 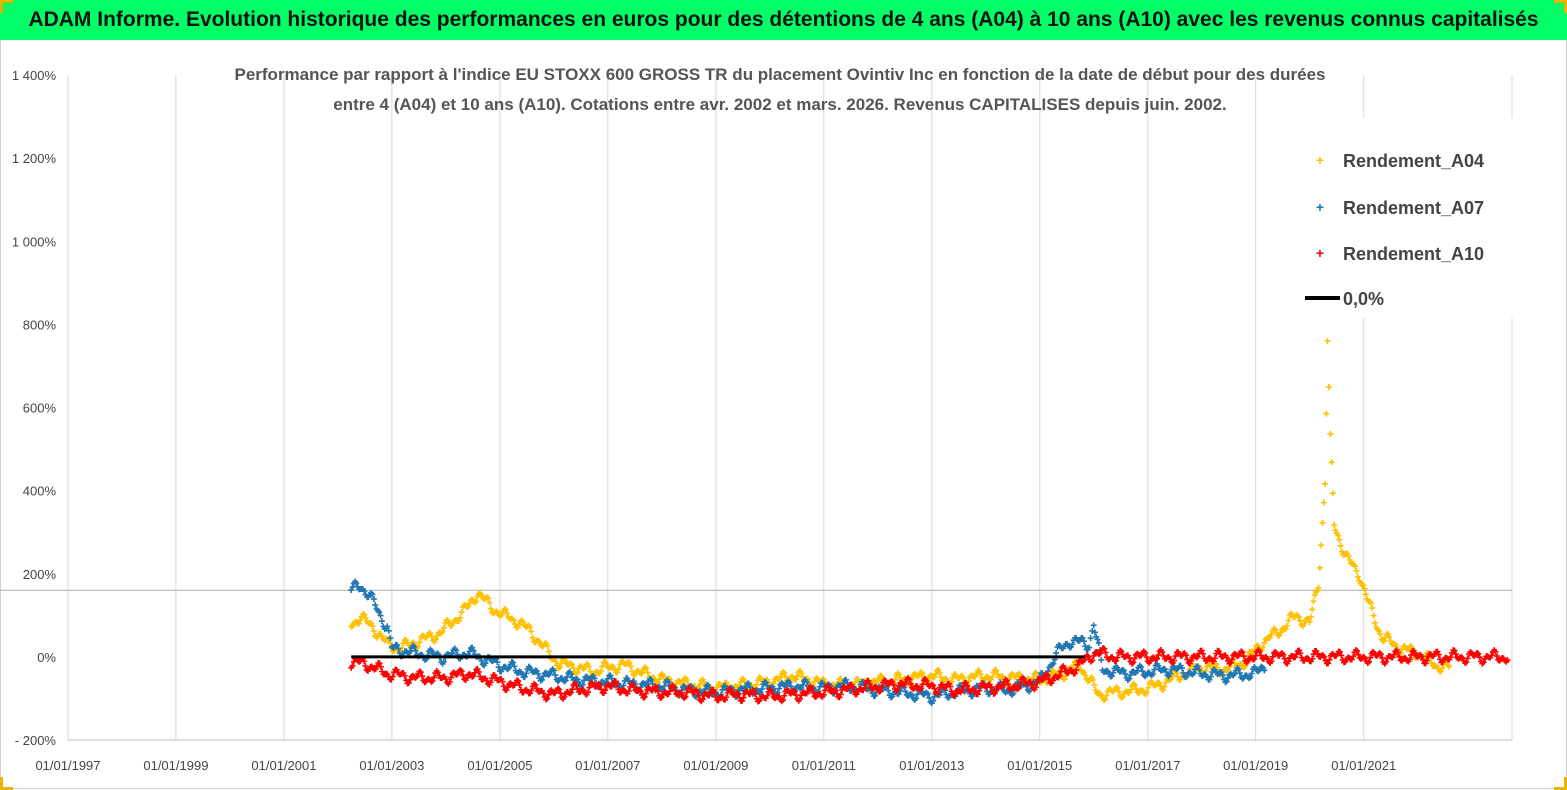 What do you see at coordinates (1320, 160) in the screenshot?
I see `legend-marker-a04: +` at bounding box center [1320, 160].